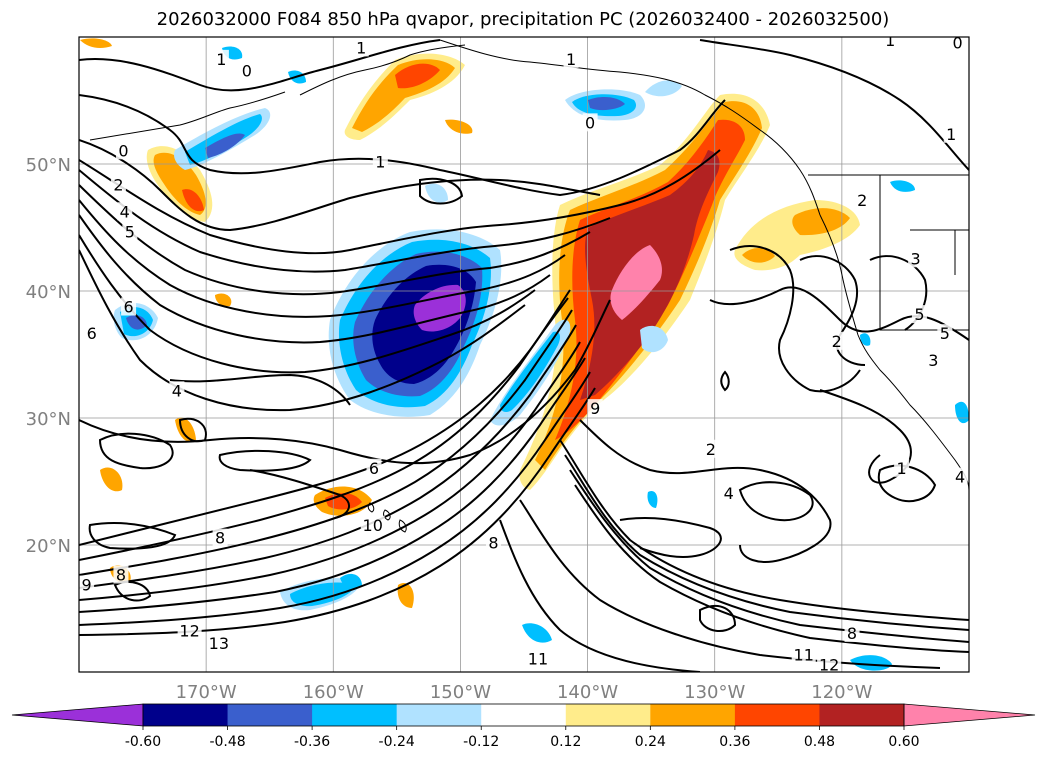 This screenshot has height=765, width=1047. Describe the element at coordinates (871, 663) in the screenshot. I see `neg-blob-d` at that location.